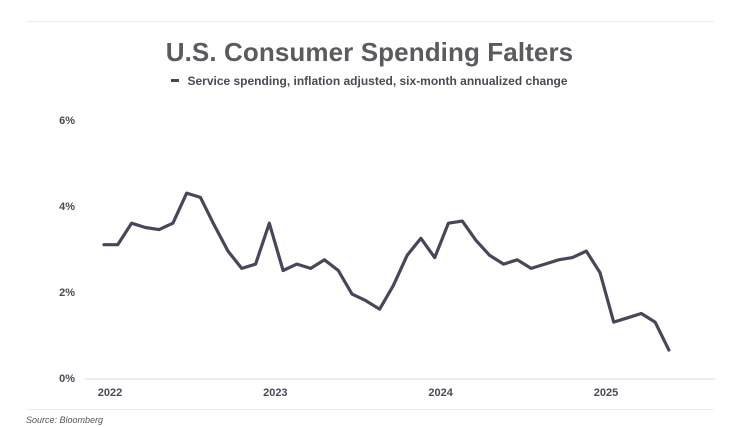 Image resolution: width=739 pixels, height=427 pixels. What do you see at coordinates (110, 393) in the screenshot?
I see `x-tick-label: 2022` at bounding box center [110, 393].